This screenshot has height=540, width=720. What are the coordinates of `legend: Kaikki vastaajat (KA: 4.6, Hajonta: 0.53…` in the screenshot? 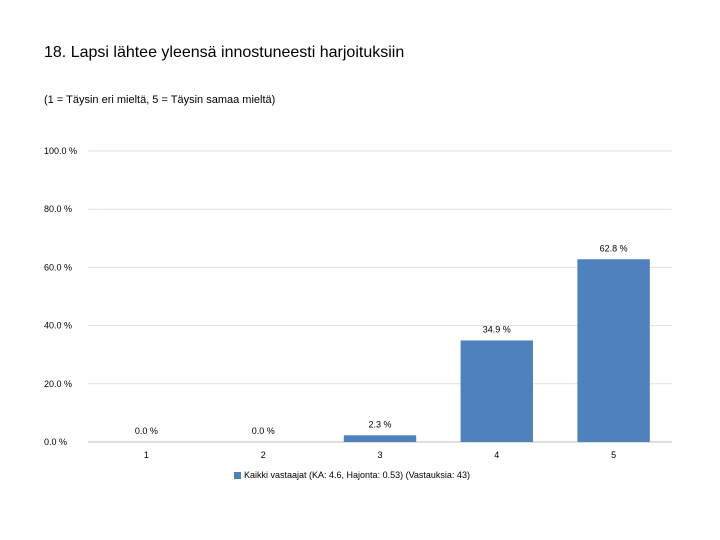 It's located at (352, 475).